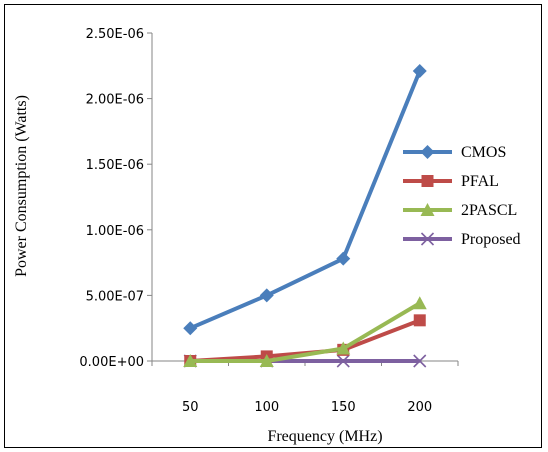  I want to click on legend: CMOS PFAL 2PASCL Proposed, so click(462, 196).